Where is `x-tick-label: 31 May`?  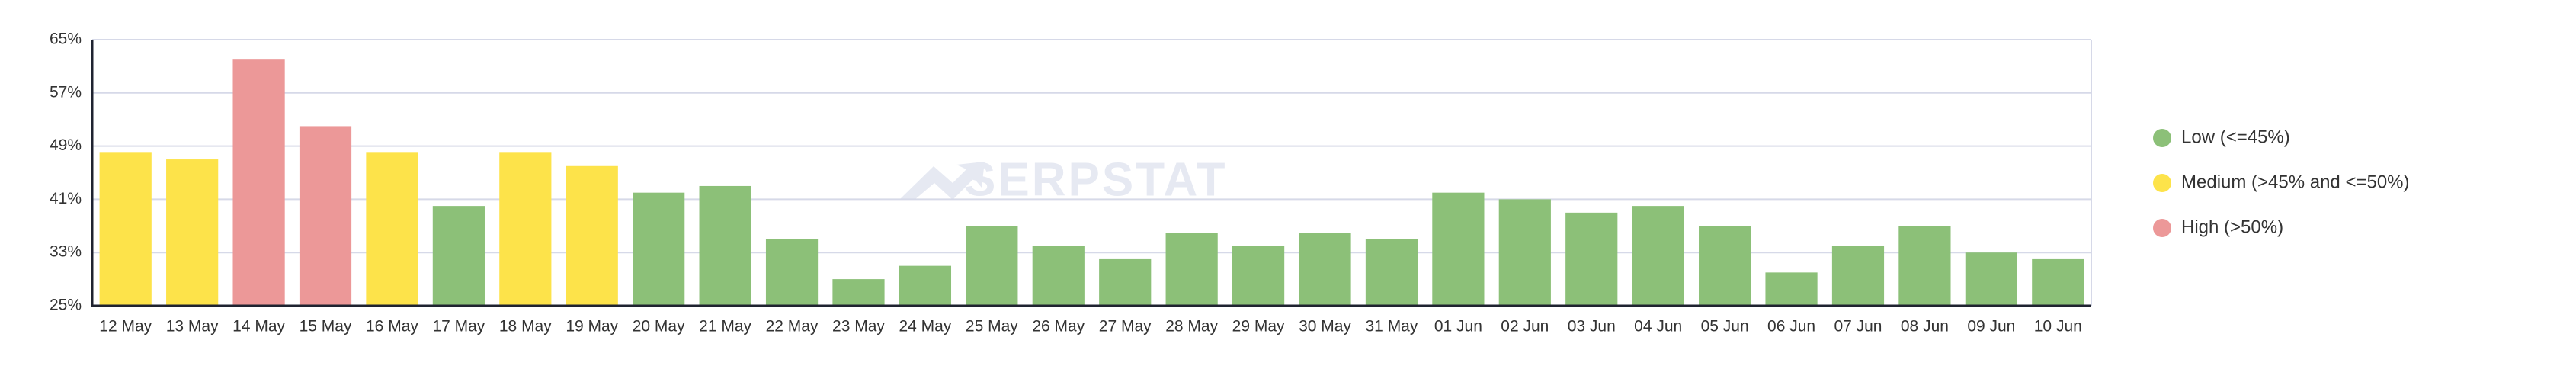
x-tick-label: 31 May is located at coordinates (1392, 327).